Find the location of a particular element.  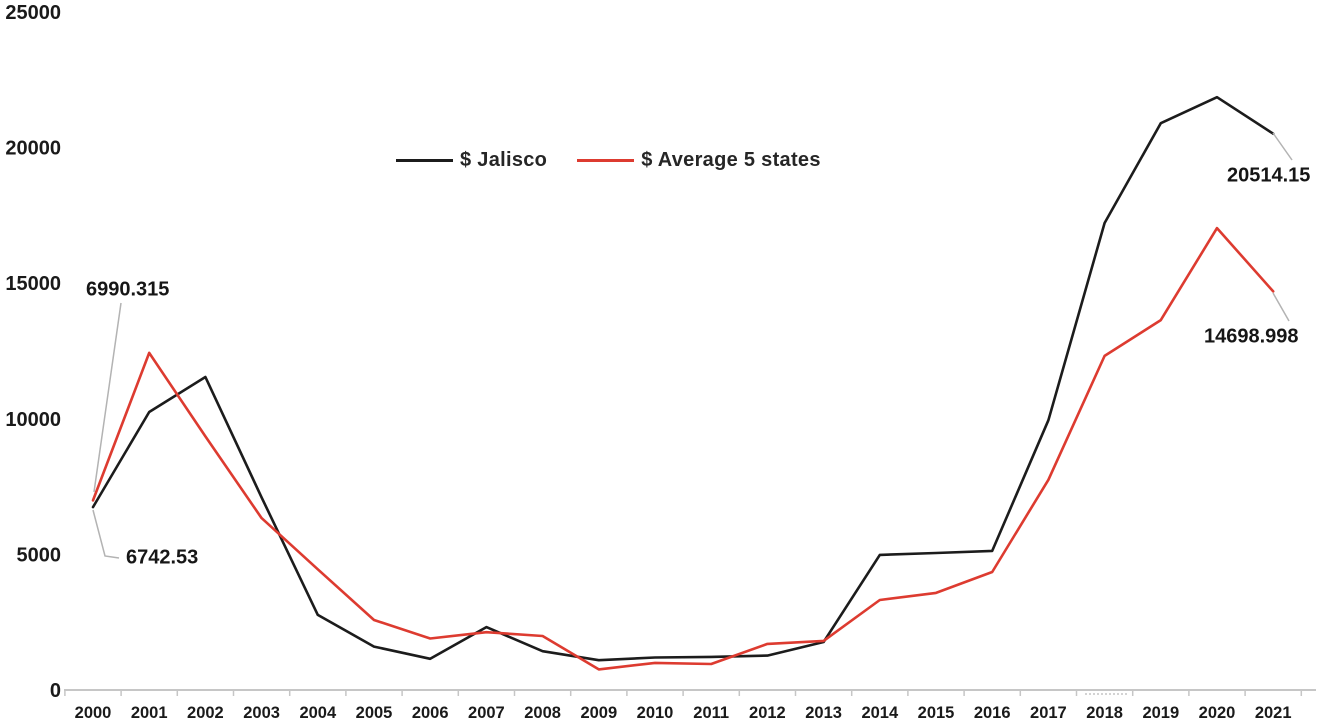

legend-item-jalisco: $ Jalisco is located at coordinates (471, 160).